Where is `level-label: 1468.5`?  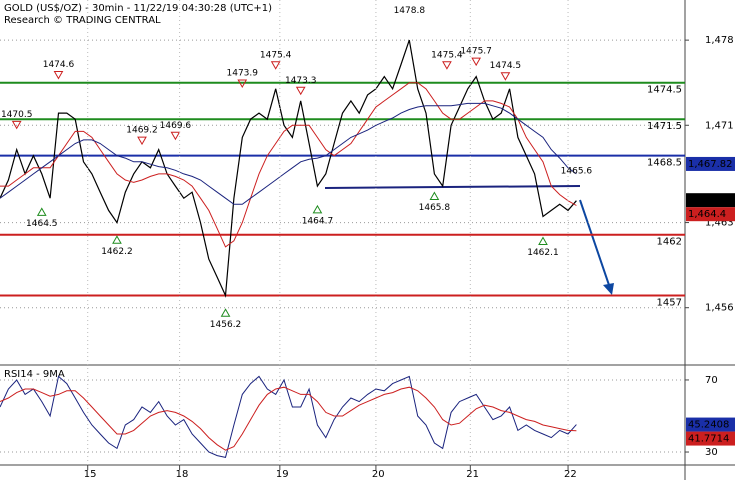 level-label: 1468.5 is located at coordinates (664, 163).